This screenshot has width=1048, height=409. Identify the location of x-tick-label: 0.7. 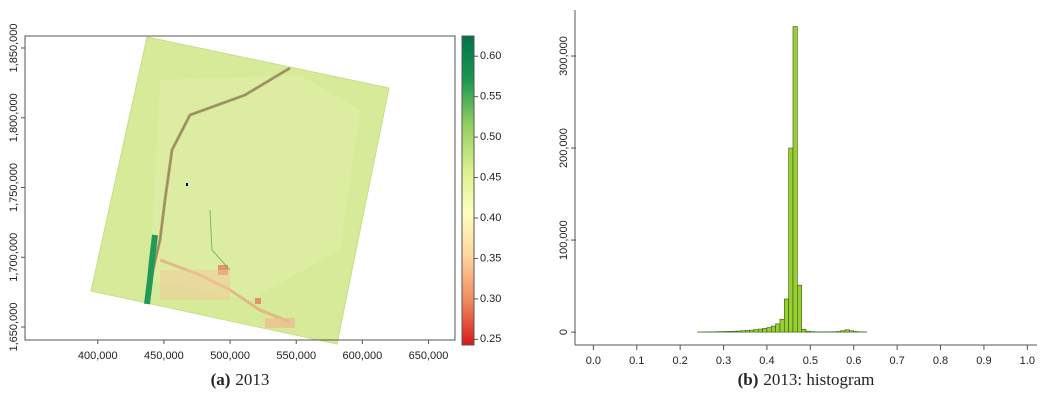
(896, 361).